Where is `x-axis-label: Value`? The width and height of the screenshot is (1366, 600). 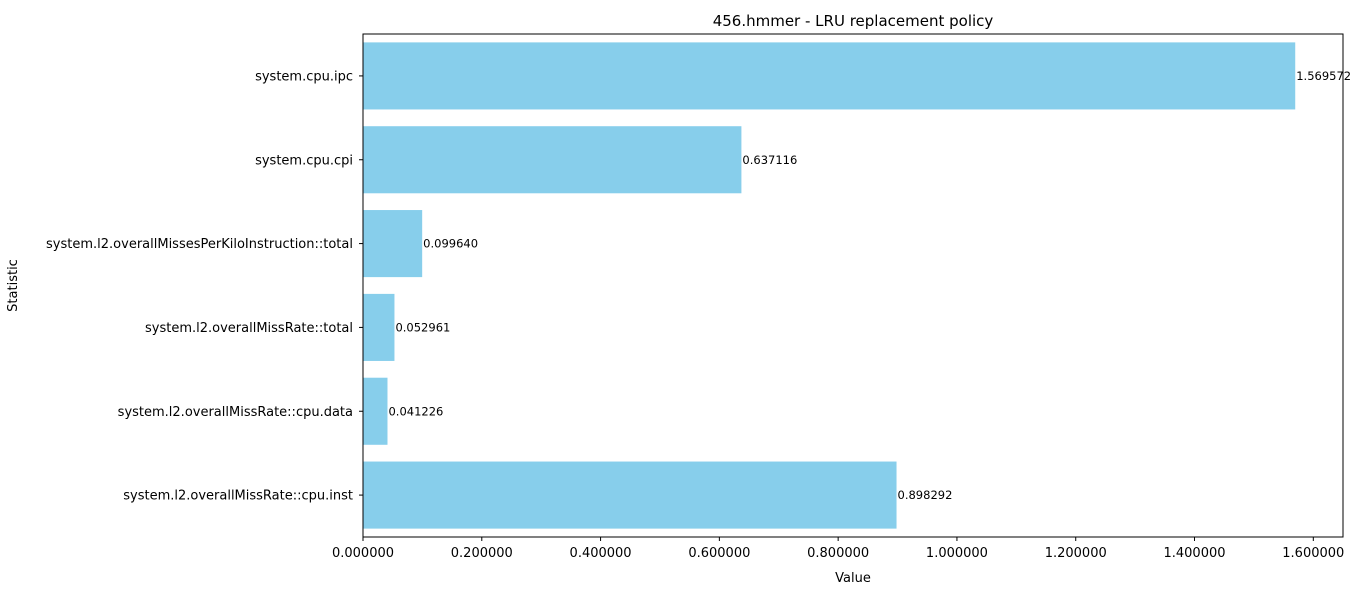 x-axis-label: Value is located at coordinates (853, 578).